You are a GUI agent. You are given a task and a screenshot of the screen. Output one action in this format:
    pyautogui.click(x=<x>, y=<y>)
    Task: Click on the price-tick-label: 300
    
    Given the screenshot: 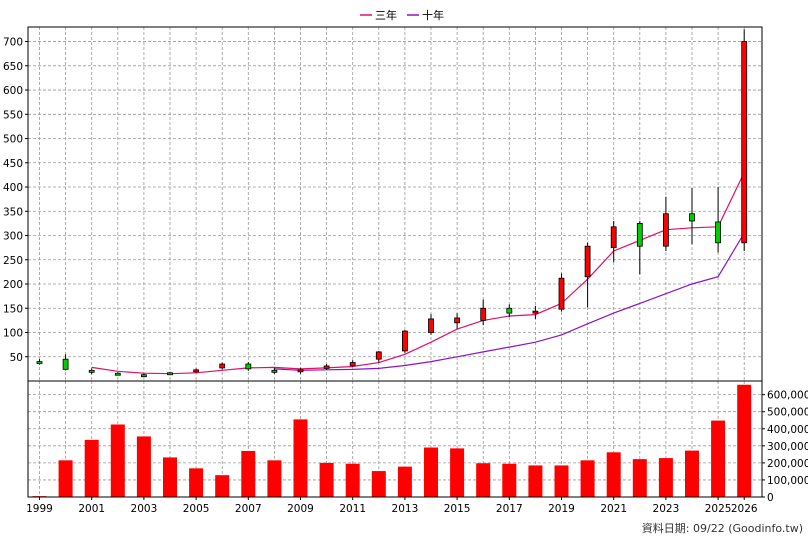 What is the action you would take?
    pyautogui.click(x=13, y=237)
    